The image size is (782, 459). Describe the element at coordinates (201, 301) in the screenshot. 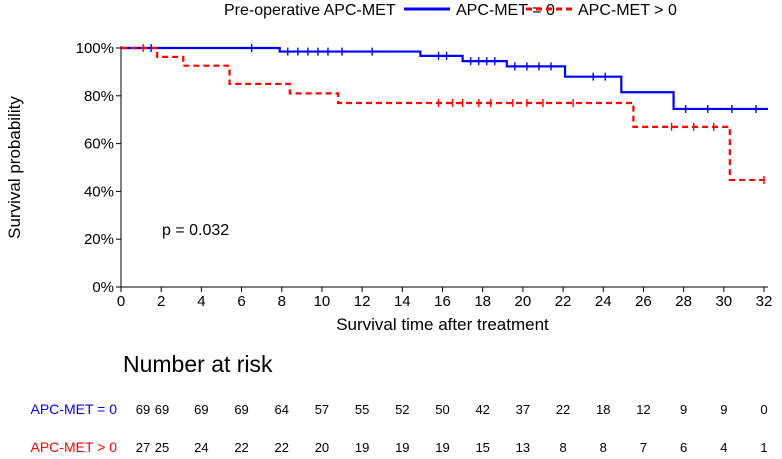

I see `x-tick-label: 4` at that location.